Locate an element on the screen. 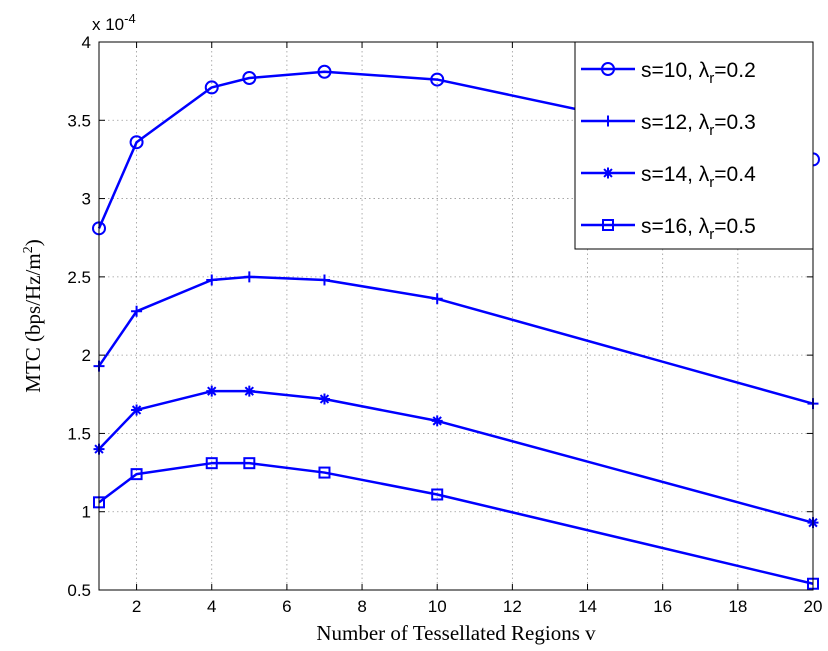  y-tick-label: 4 is located at coordinates (86, 42).